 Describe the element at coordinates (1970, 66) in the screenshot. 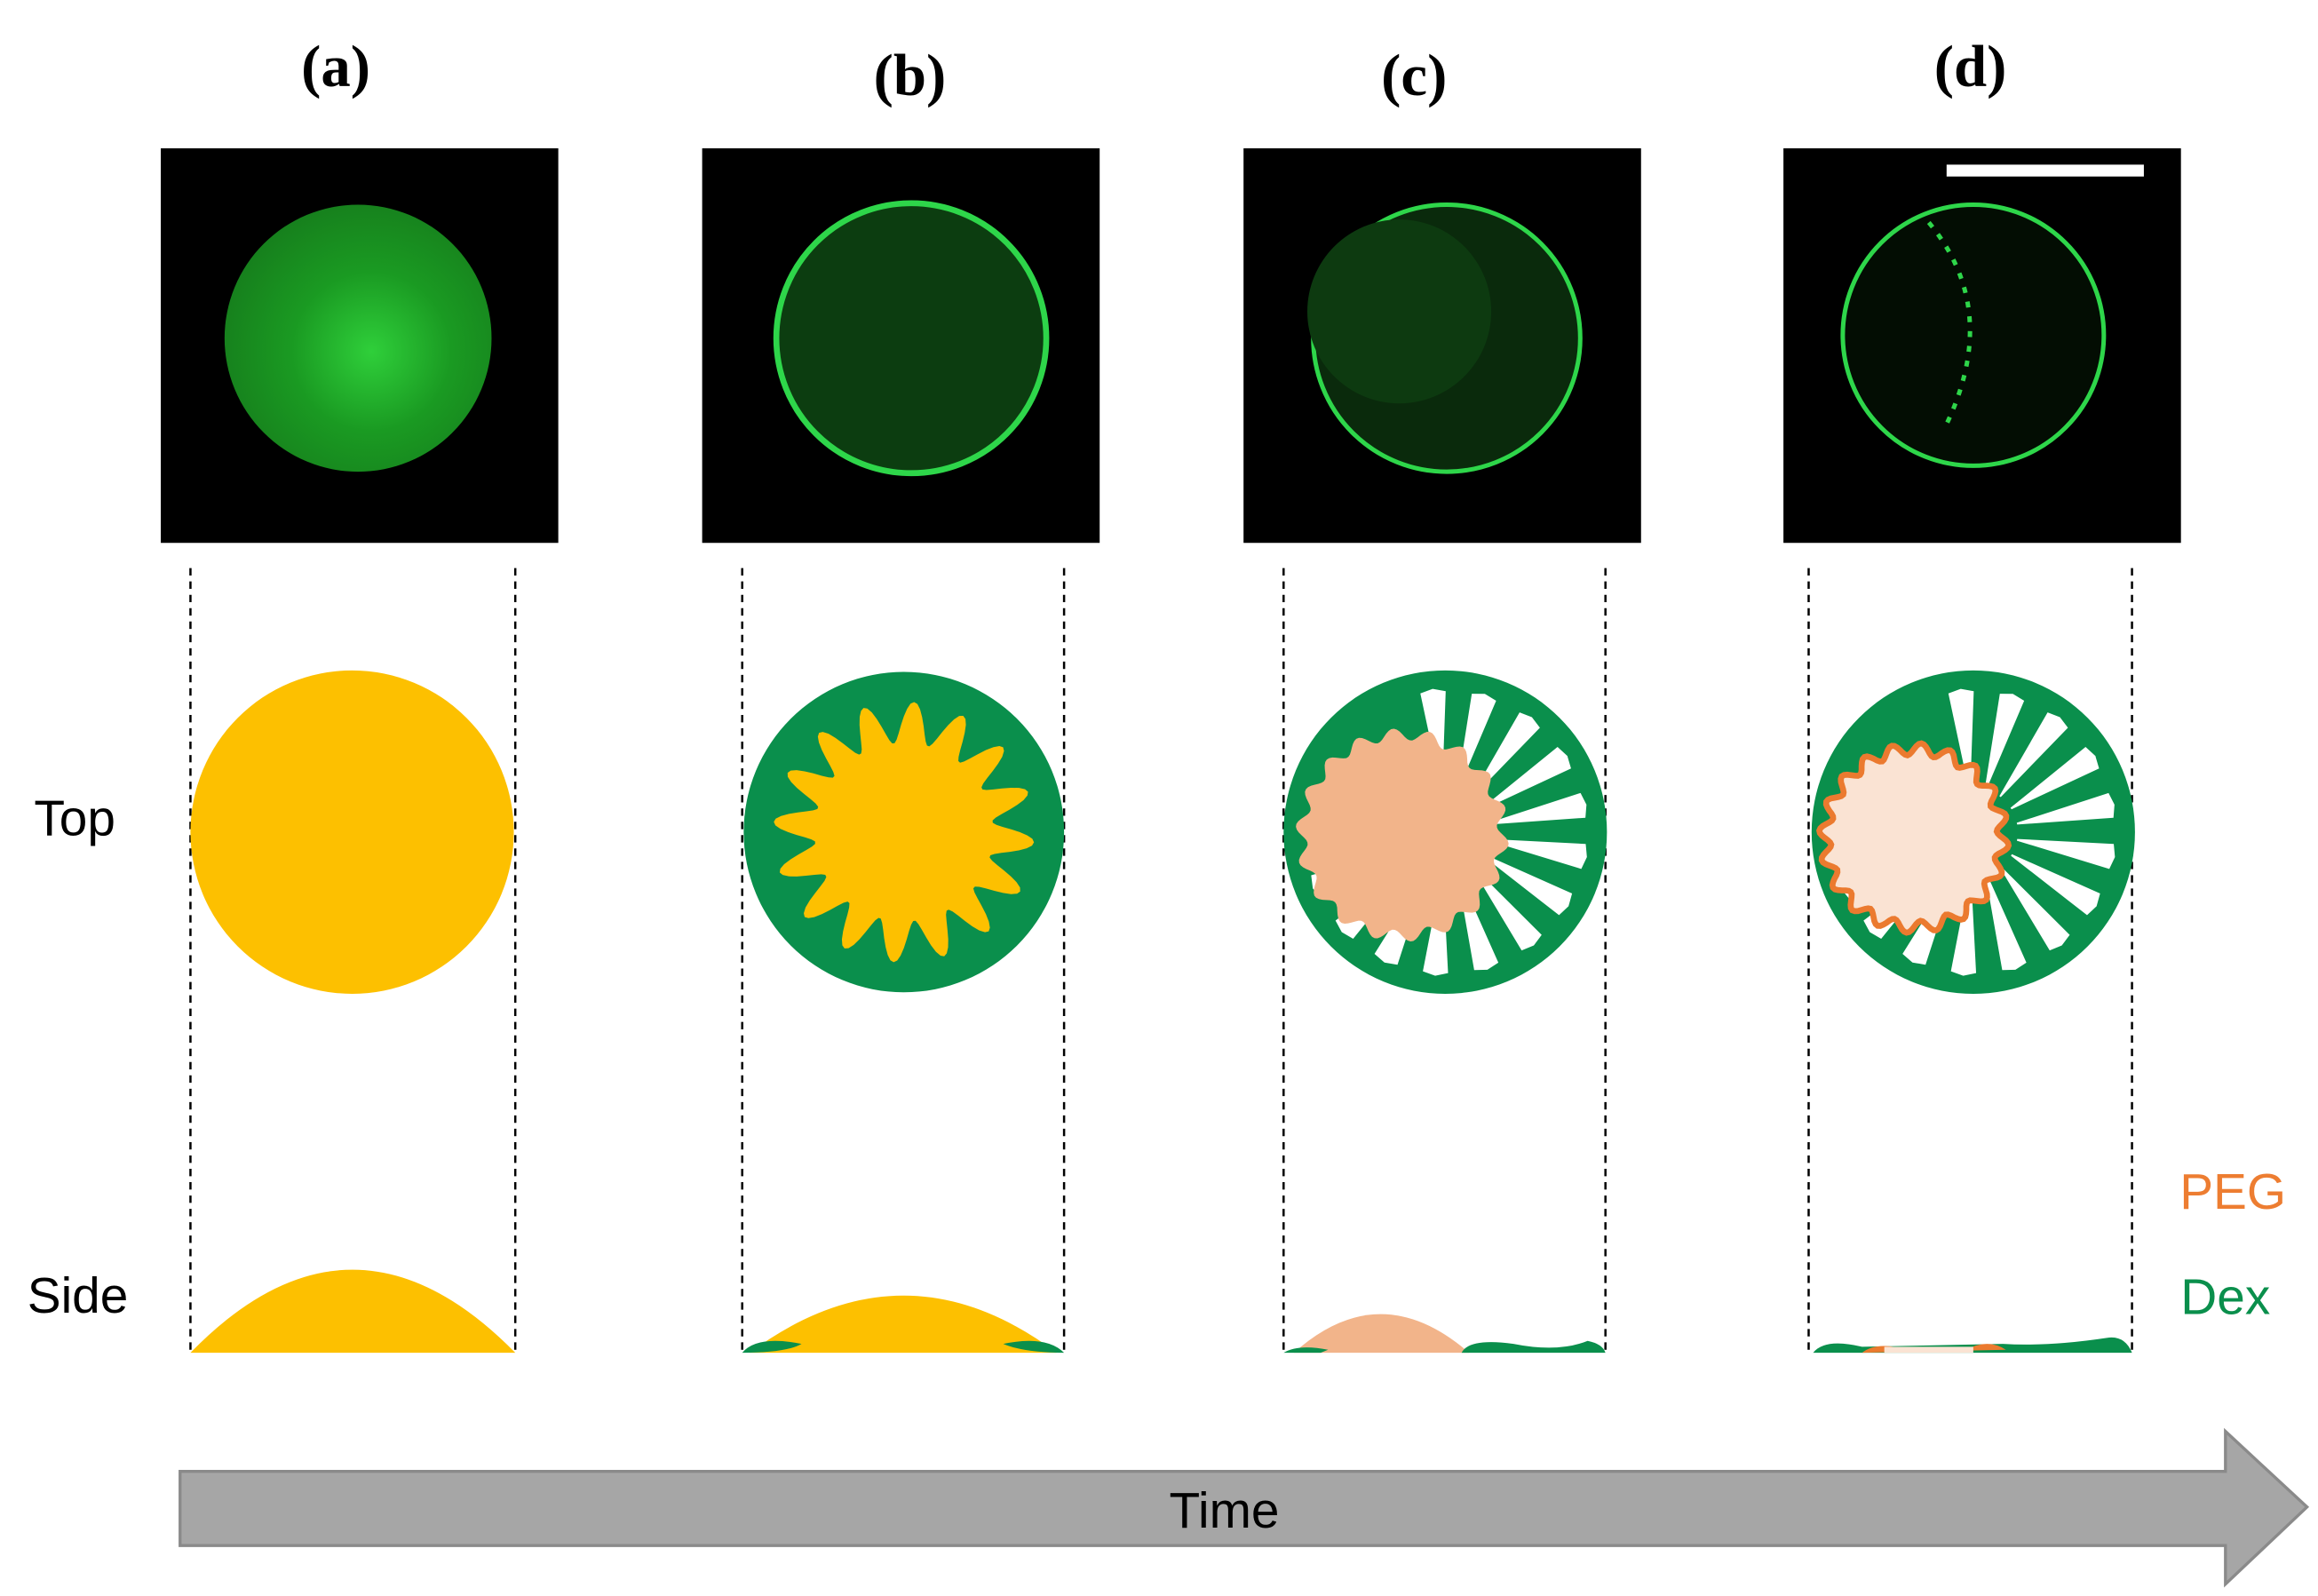

I see `panel-label: (d)` at that location.